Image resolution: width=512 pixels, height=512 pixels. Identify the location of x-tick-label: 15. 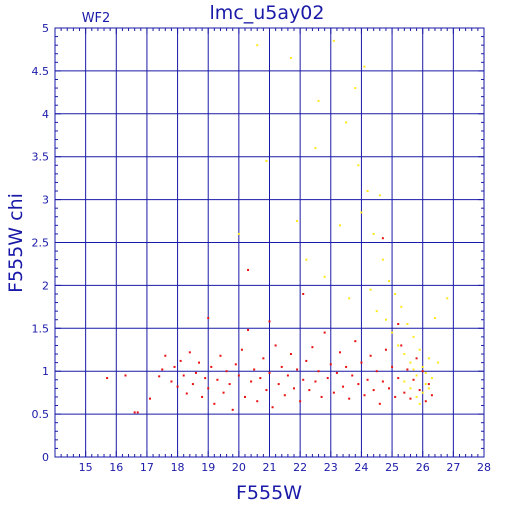
(86, 467).